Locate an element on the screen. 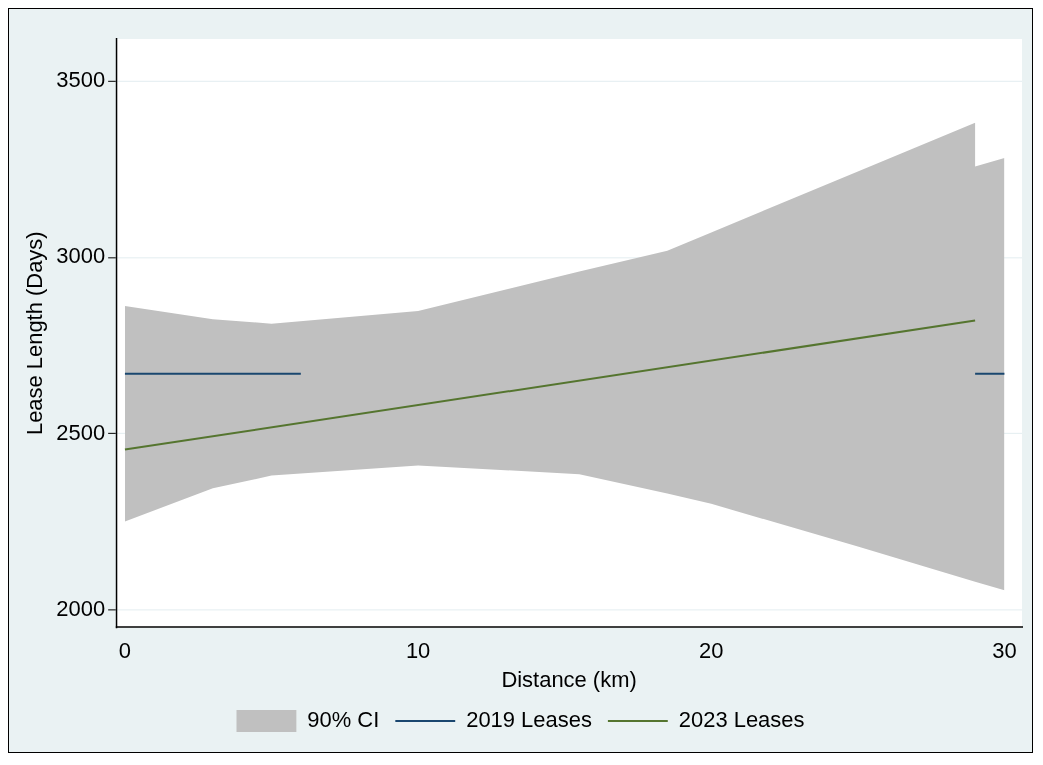 This screenshot has height=765, width=1043. y-tick-label: 2500 is located at coordinates (81, 432).